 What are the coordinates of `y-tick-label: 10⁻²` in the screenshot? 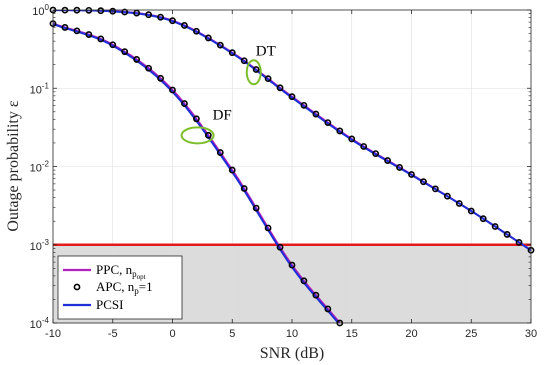 It's located at (40, 167).